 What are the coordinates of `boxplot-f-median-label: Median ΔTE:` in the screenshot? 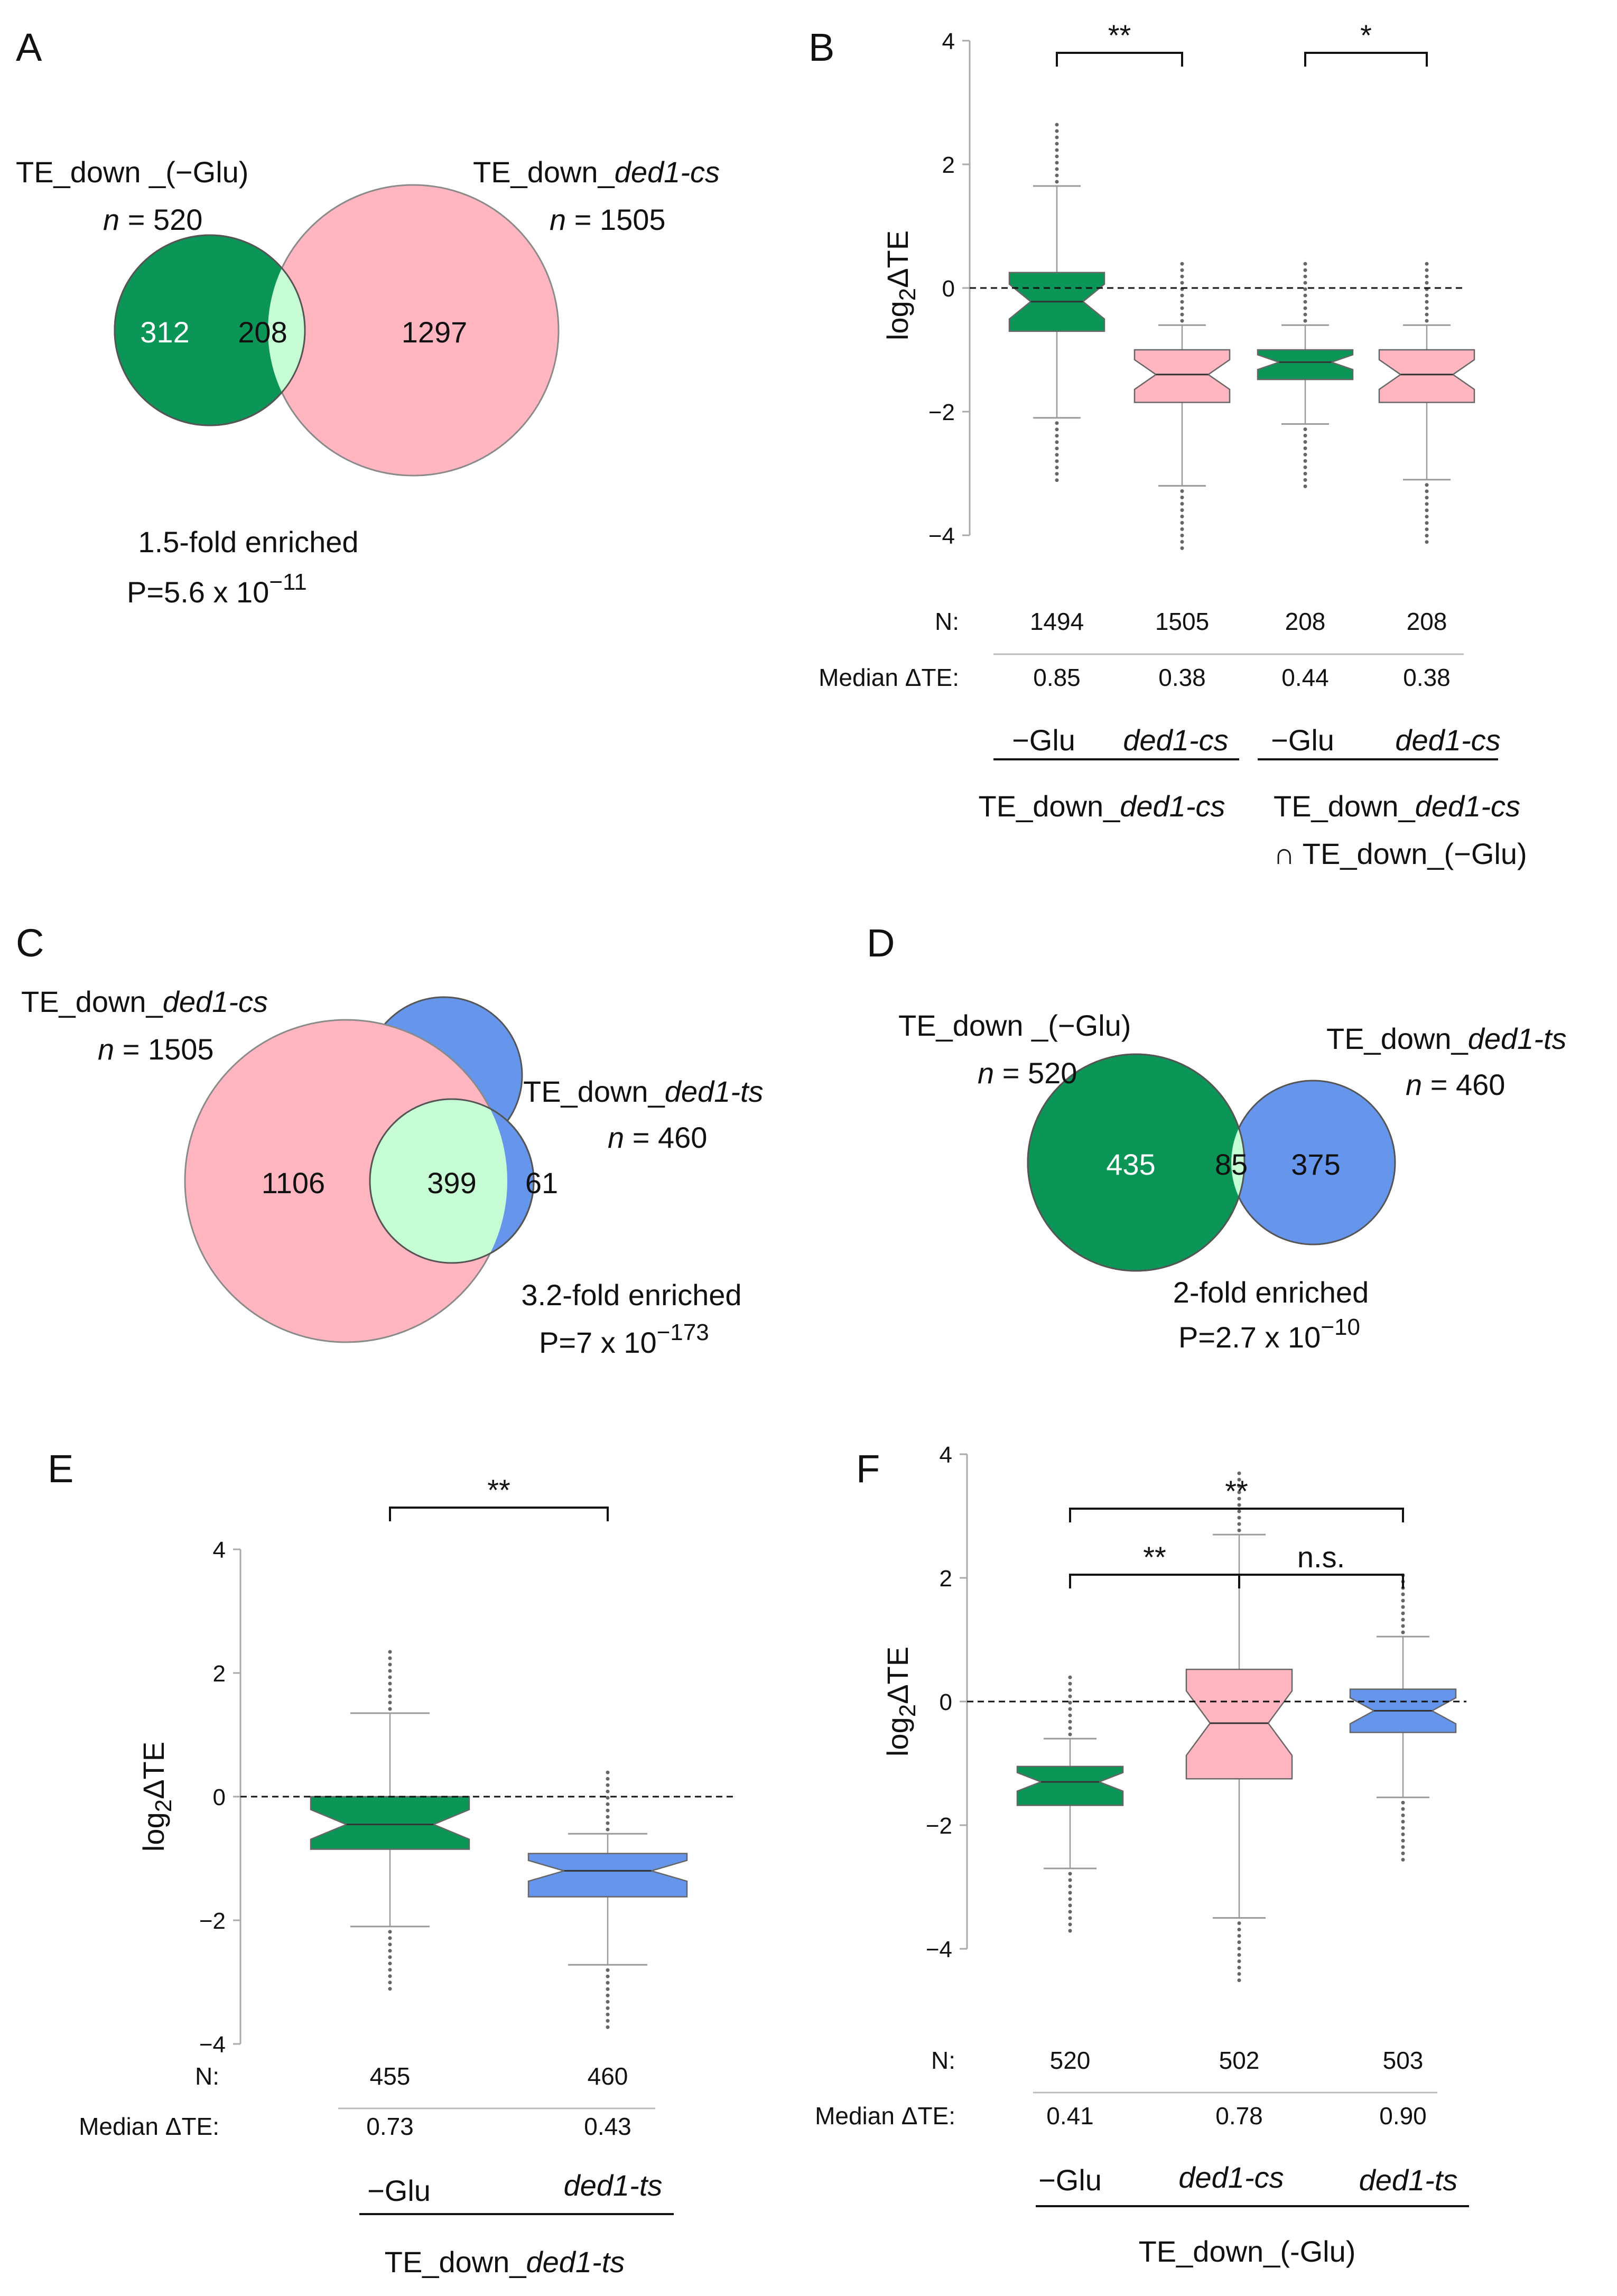 It's located at (885, 2116).